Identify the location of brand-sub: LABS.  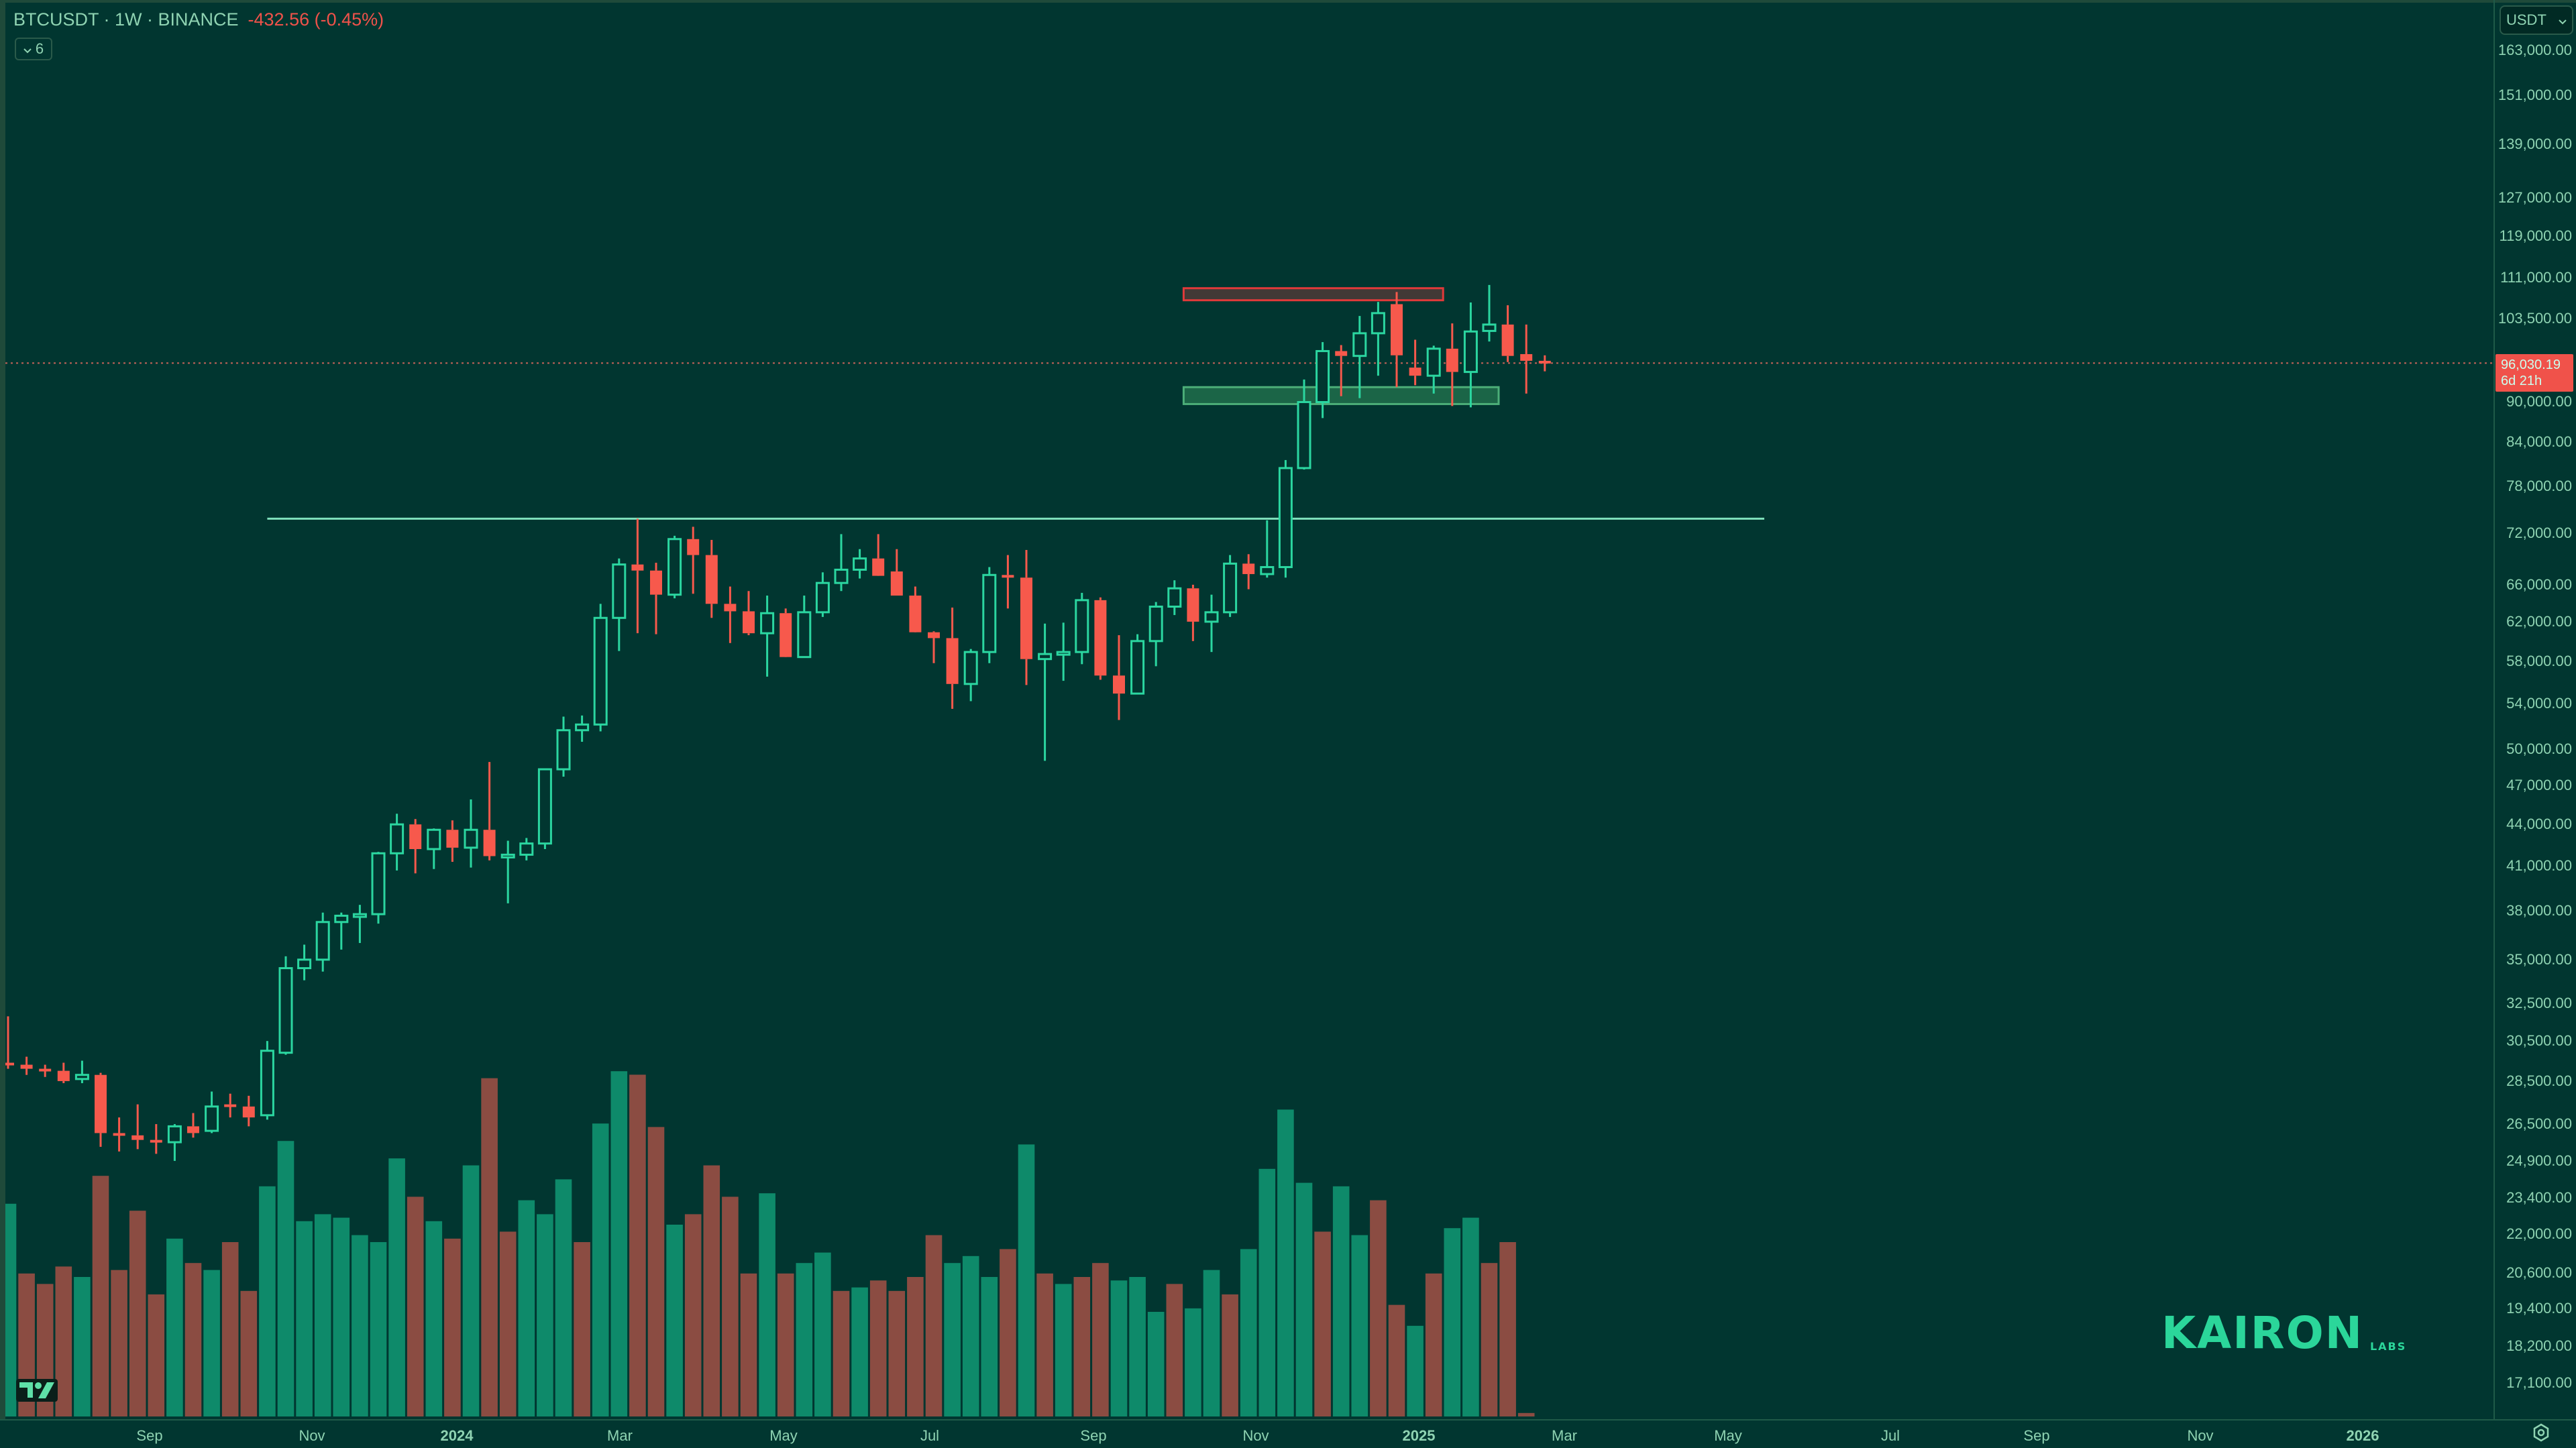
(2388, 1346).